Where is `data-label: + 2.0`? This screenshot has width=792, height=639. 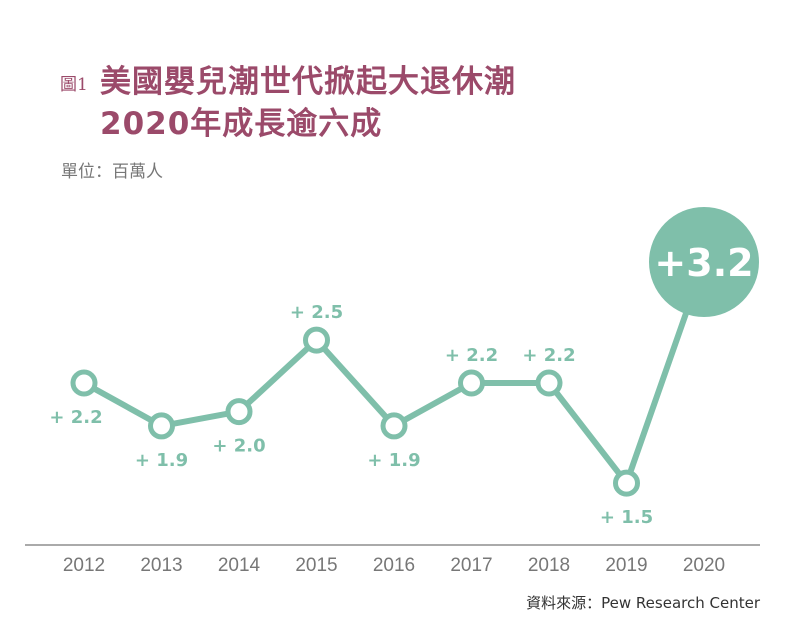 data-label: + 2.0 is located at coordinates (238, 446).